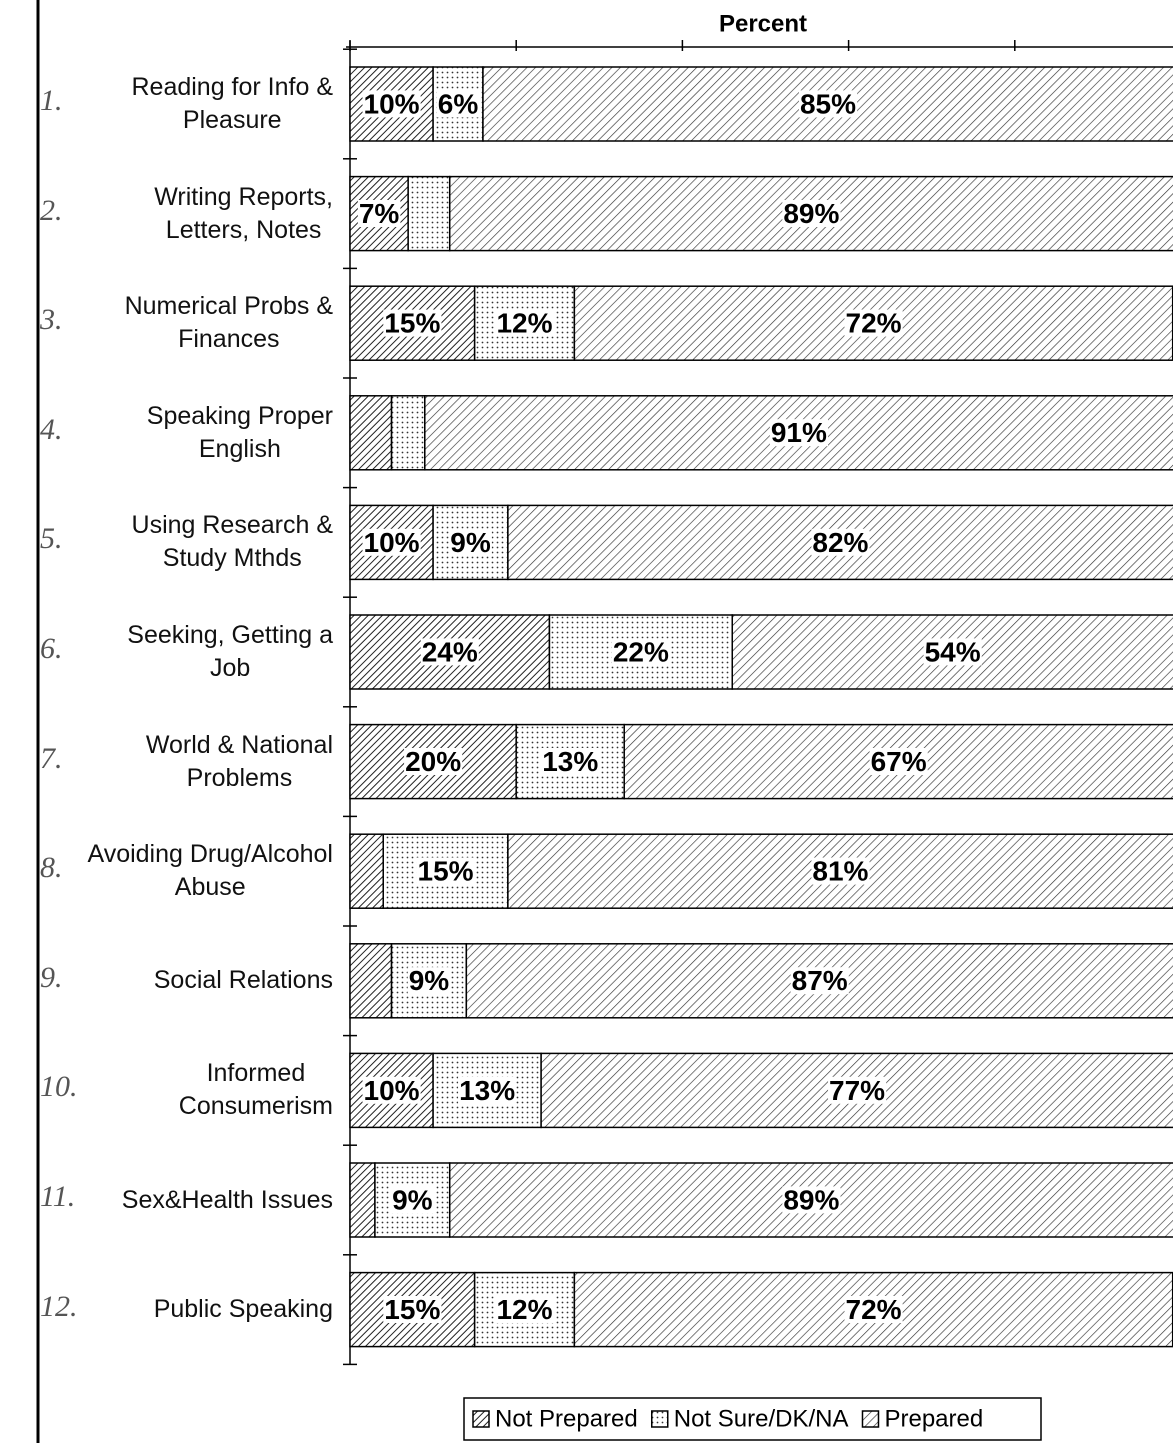 The width and height of the screenshot is (1173, 1443). I want to click on value-label: 12%, so click(524, 323).